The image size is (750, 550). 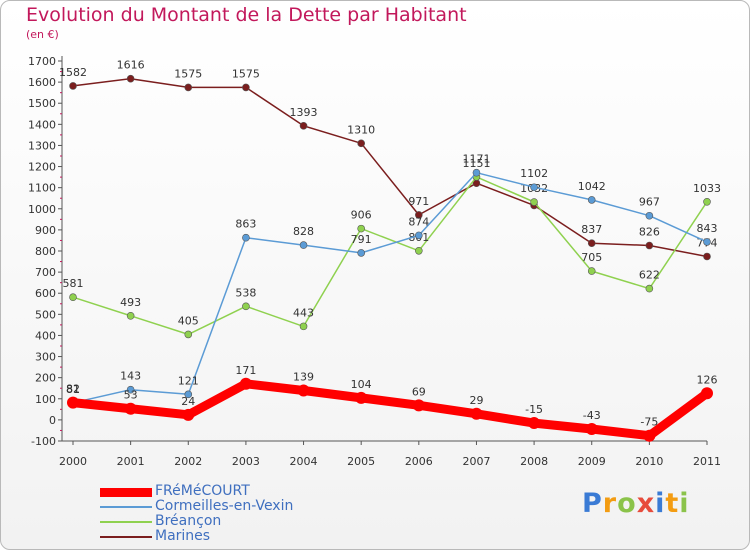 What do you see at coordinates (534, 409) in the screenshot?
I see `data-label-fremecourt: -15` at bounding box center [534, 409].